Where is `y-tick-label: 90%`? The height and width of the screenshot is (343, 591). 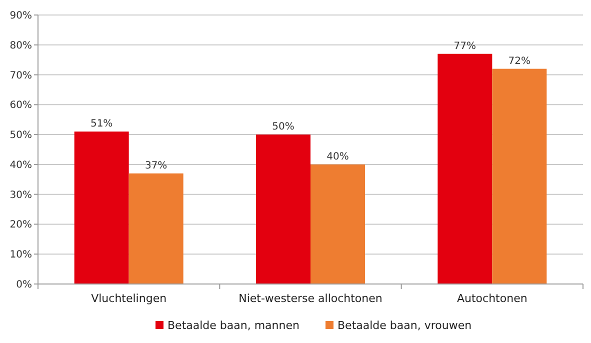
y-tick-label: 90% is located at coordinates (21, 16).